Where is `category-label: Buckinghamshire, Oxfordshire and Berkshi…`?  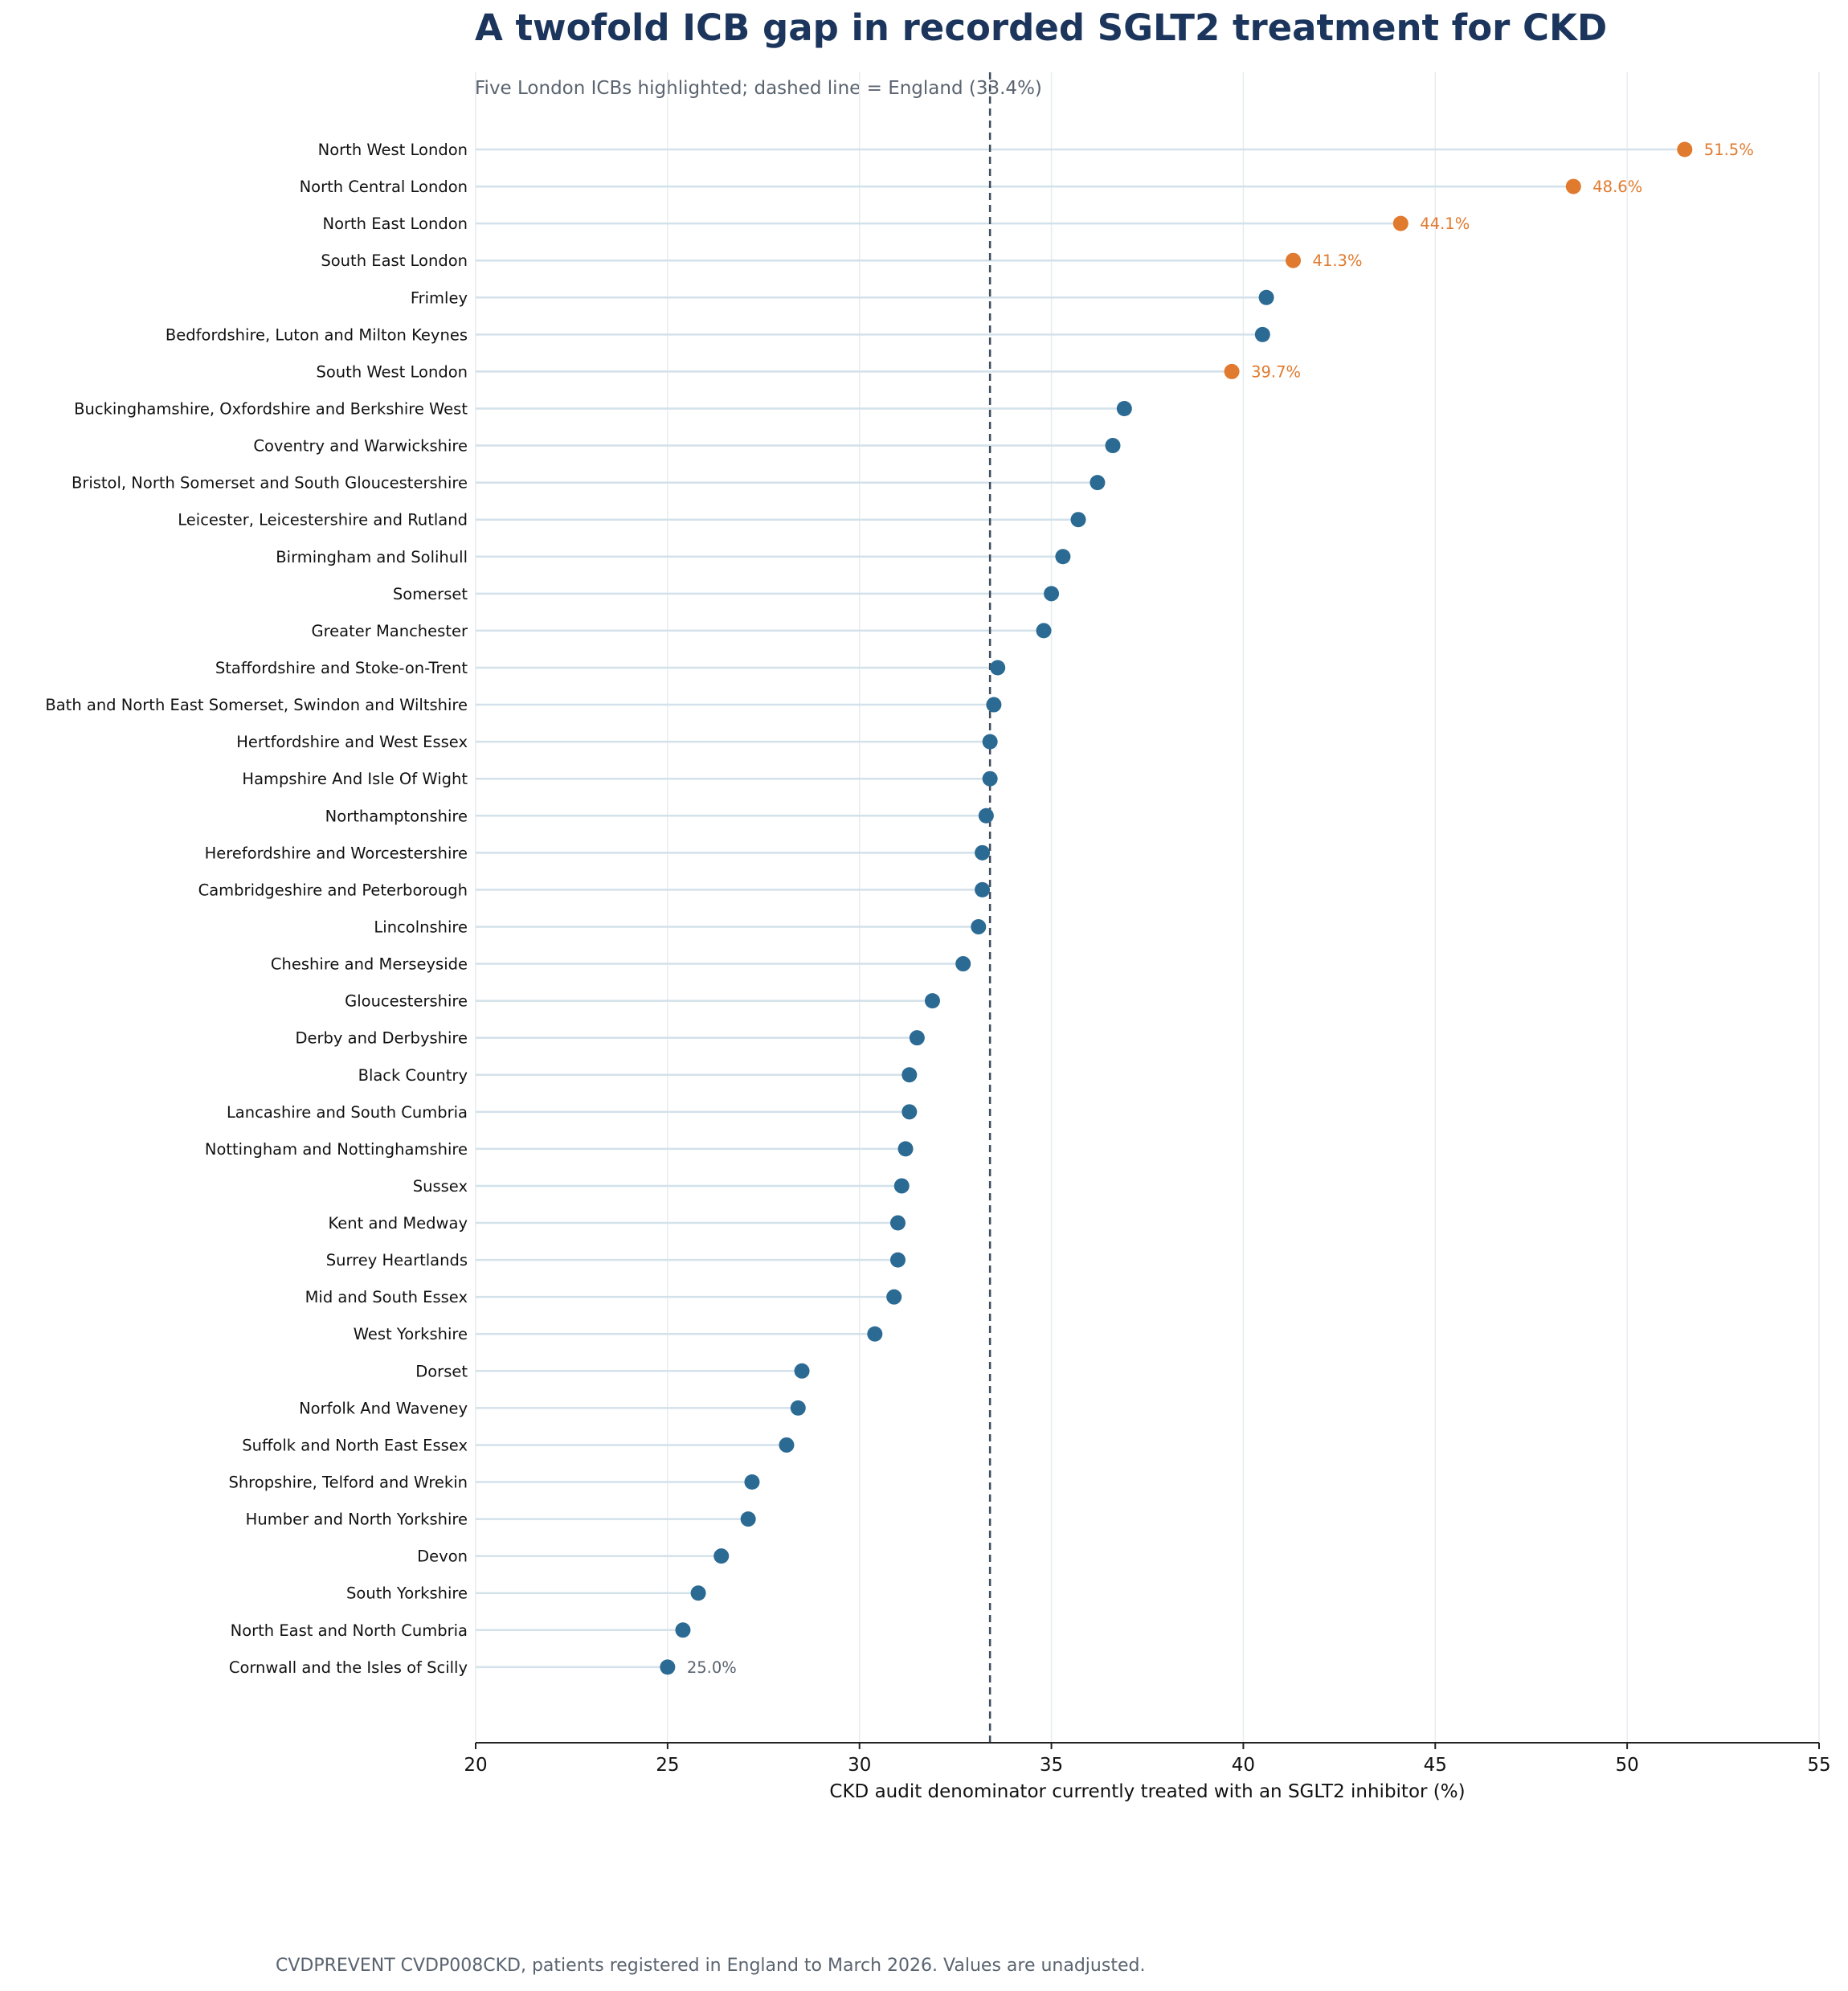 category-label: Buckinghamshire, Oxfordshire and Berkshi… is located at coordinates (271, 408).